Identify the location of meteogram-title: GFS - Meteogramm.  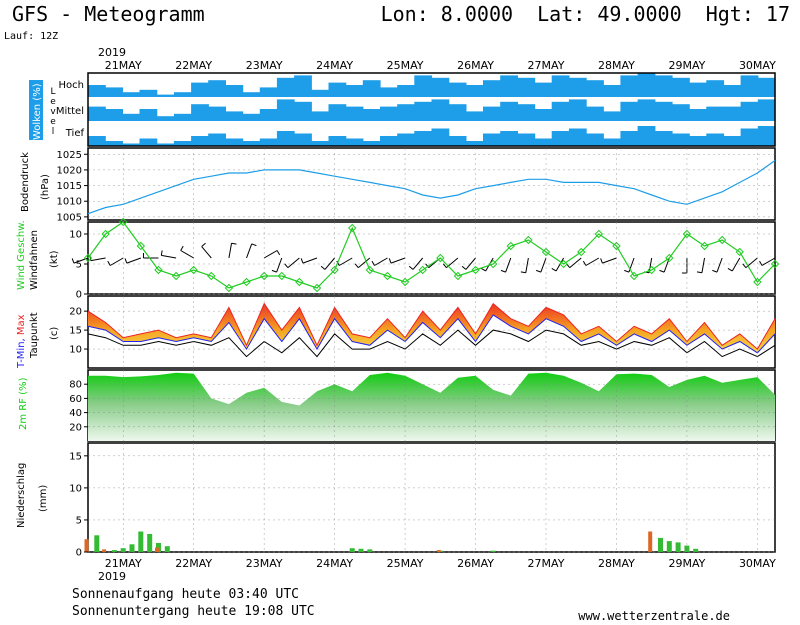
(108, 14).